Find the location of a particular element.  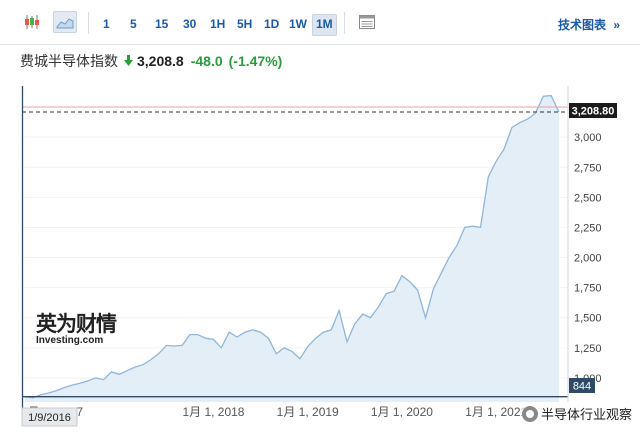

x-tick-label: 1月 1, 2020 is located at coordinates (402, 412).